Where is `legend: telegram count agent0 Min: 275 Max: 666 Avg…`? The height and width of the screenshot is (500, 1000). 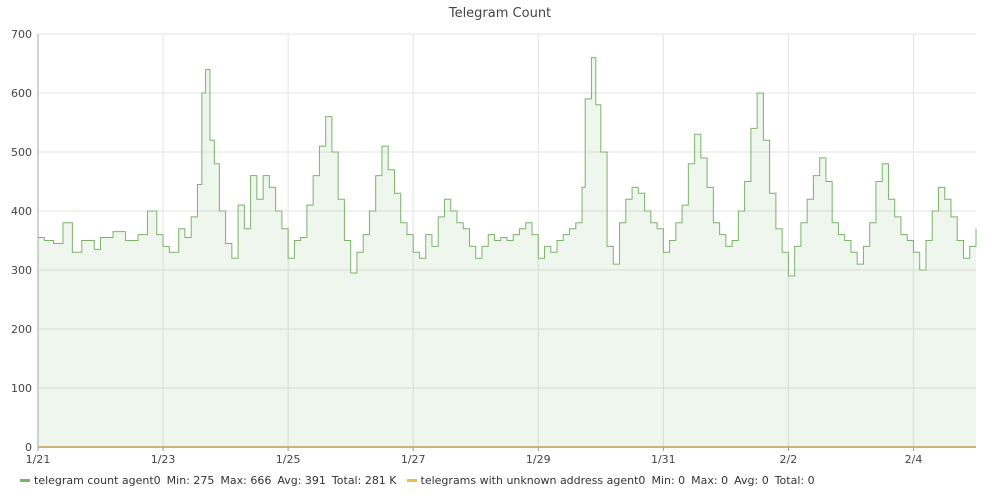 legend: telegram count agent0 Min: 275 Max: 666 Avg… is located at coordinates (422, 480).